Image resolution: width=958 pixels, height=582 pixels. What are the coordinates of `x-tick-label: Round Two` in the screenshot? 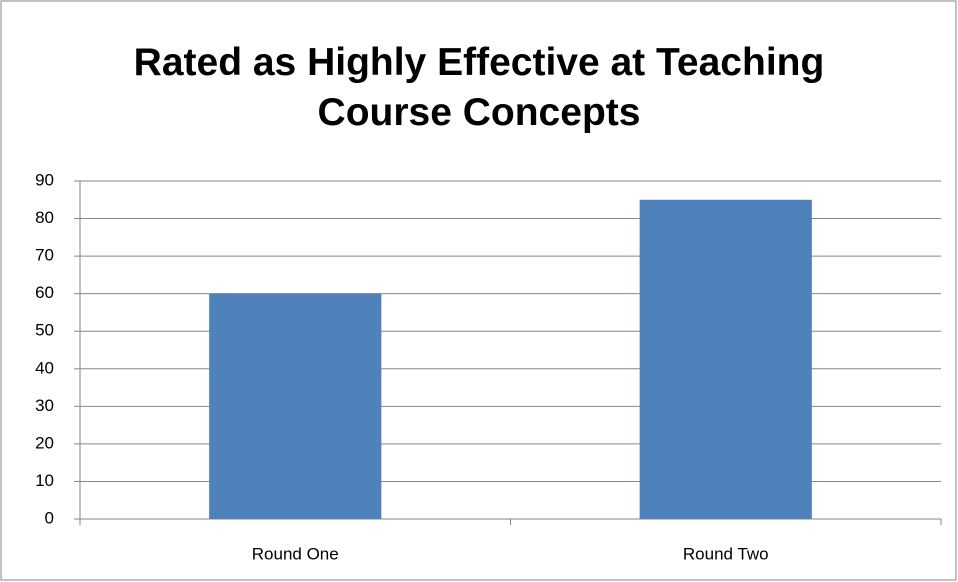 It's located at (726, 553).